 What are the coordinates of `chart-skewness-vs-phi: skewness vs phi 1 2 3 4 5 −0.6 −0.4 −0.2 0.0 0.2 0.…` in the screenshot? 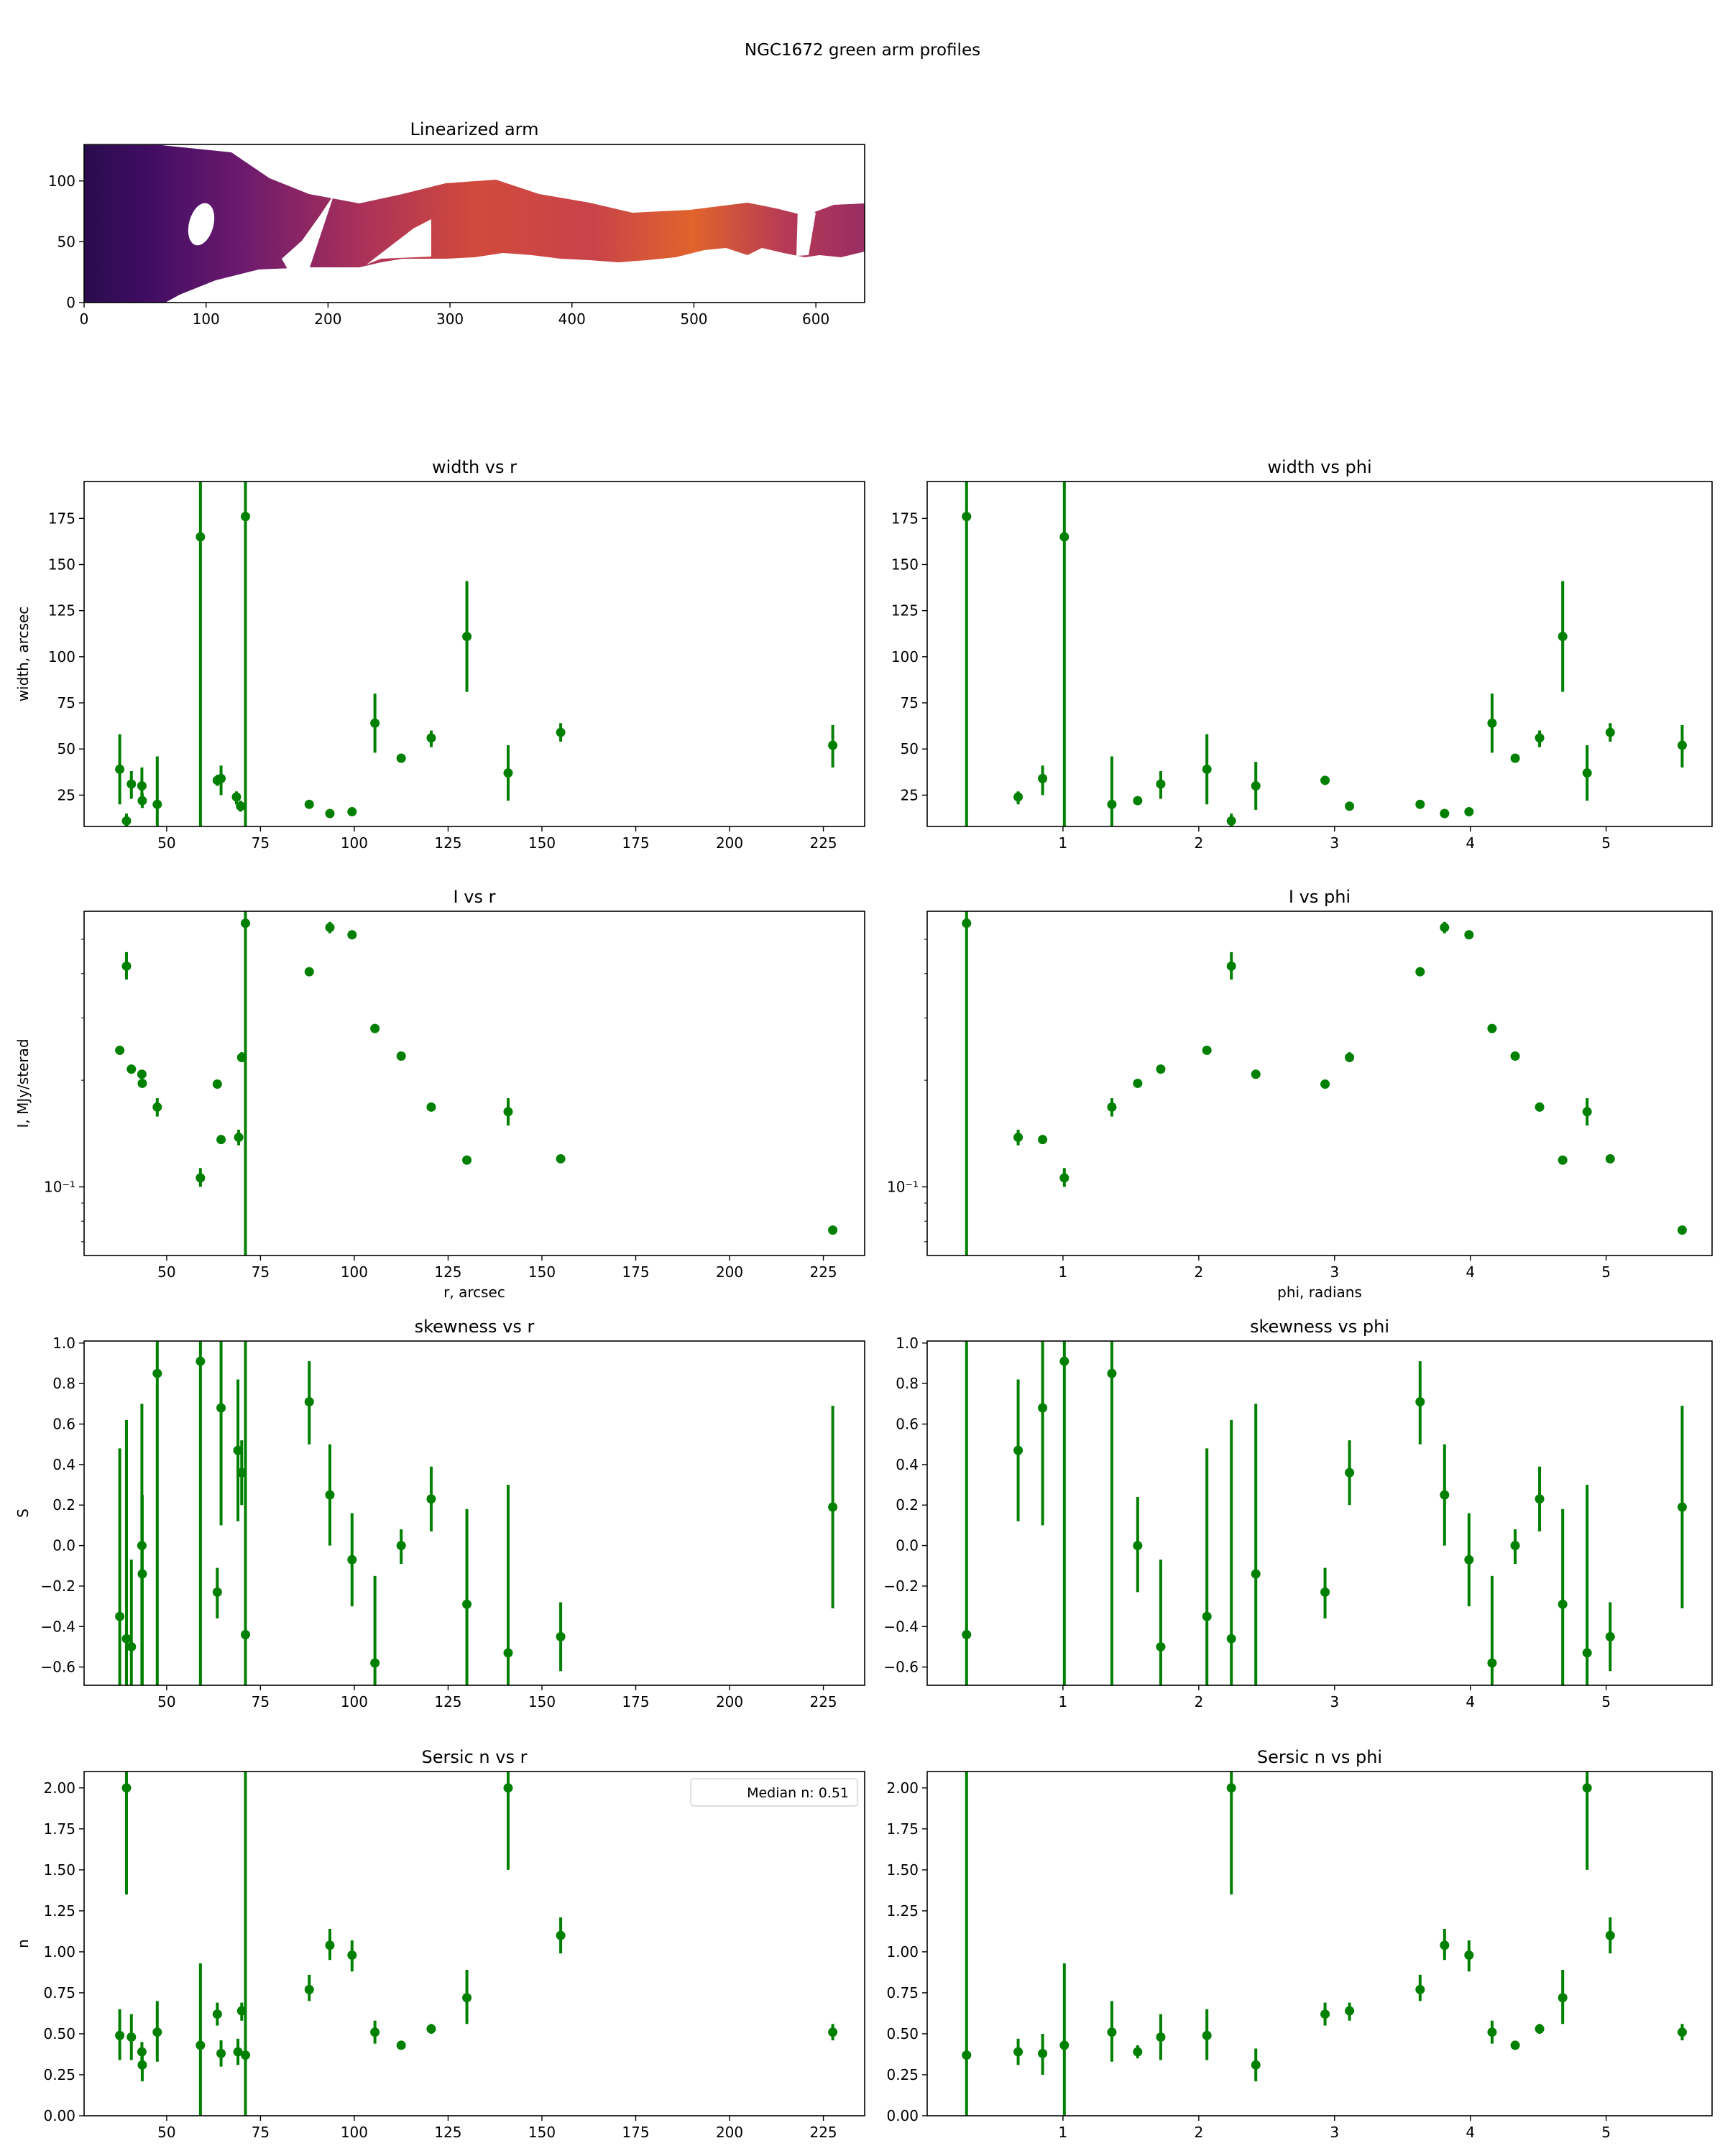 It's located at (1298, 1513).